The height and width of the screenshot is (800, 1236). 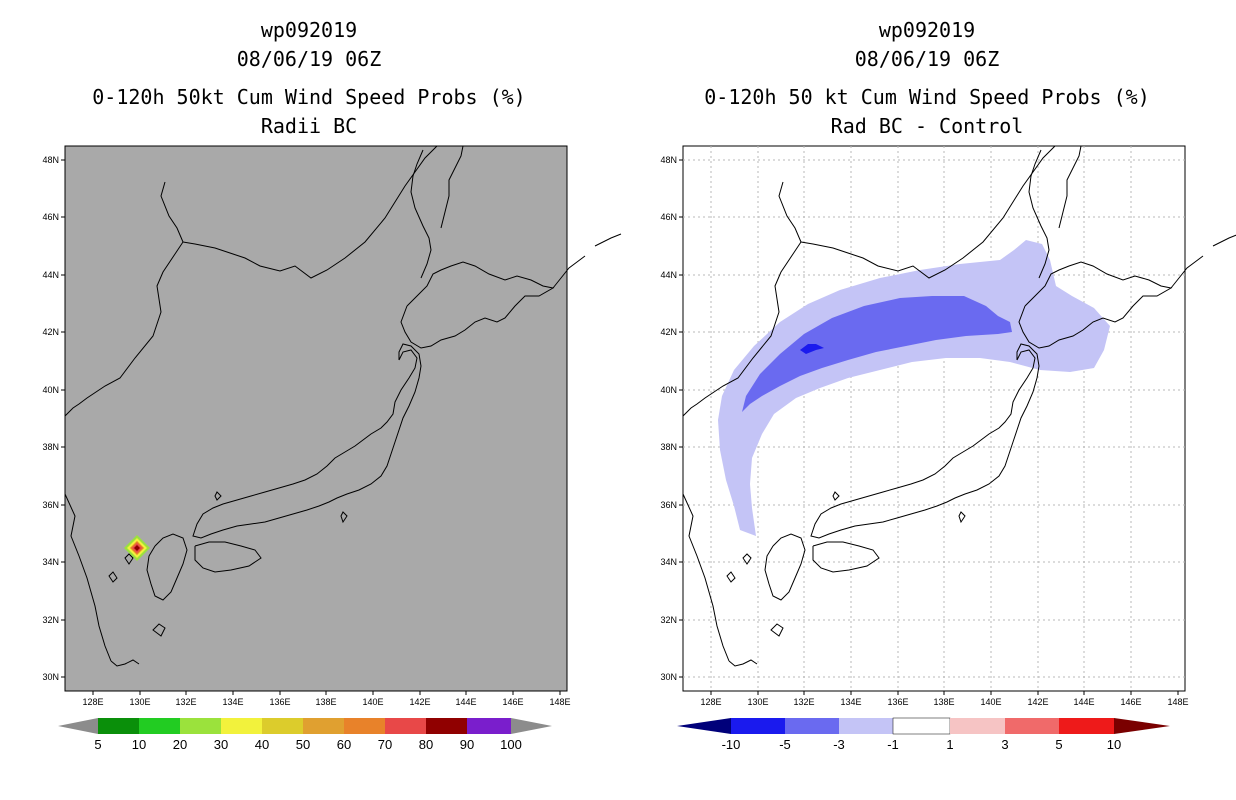 What do you see at coordinates (309, 126) in the screenshot?
I see `left-subtitle: Radii BC` at bounding box center [309, 126].